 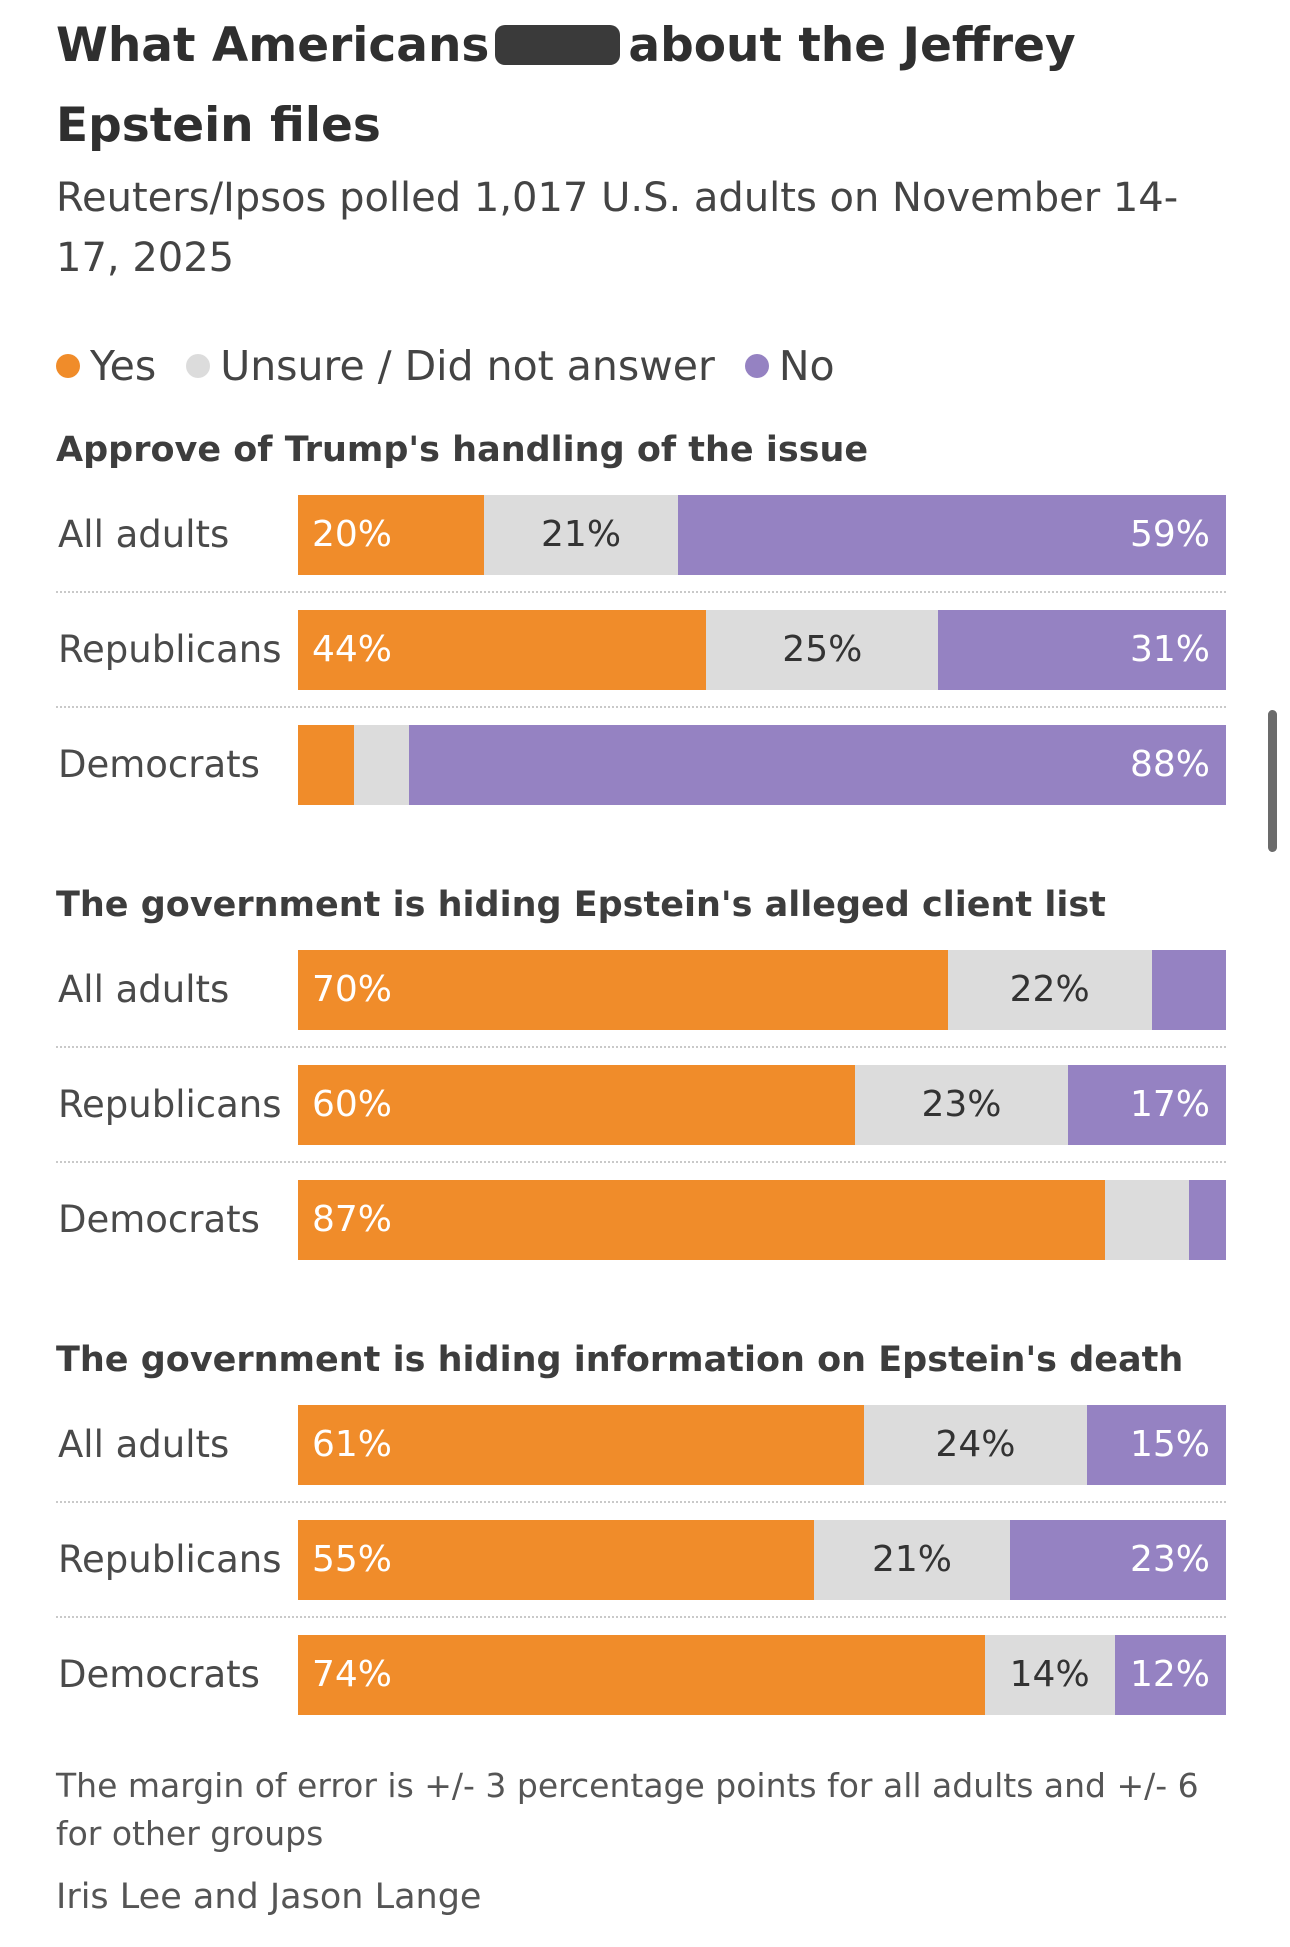 What do you see at coordinates (68, 366) in the screenshot?
I see `legend-swatch-yes` at bounding box center [68, 366].